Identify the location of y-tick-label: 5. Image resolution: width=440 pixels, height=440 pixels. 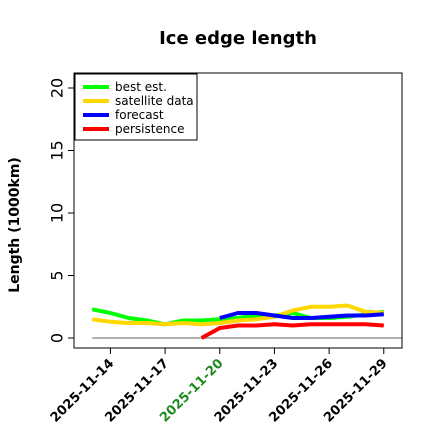
(57, 275).